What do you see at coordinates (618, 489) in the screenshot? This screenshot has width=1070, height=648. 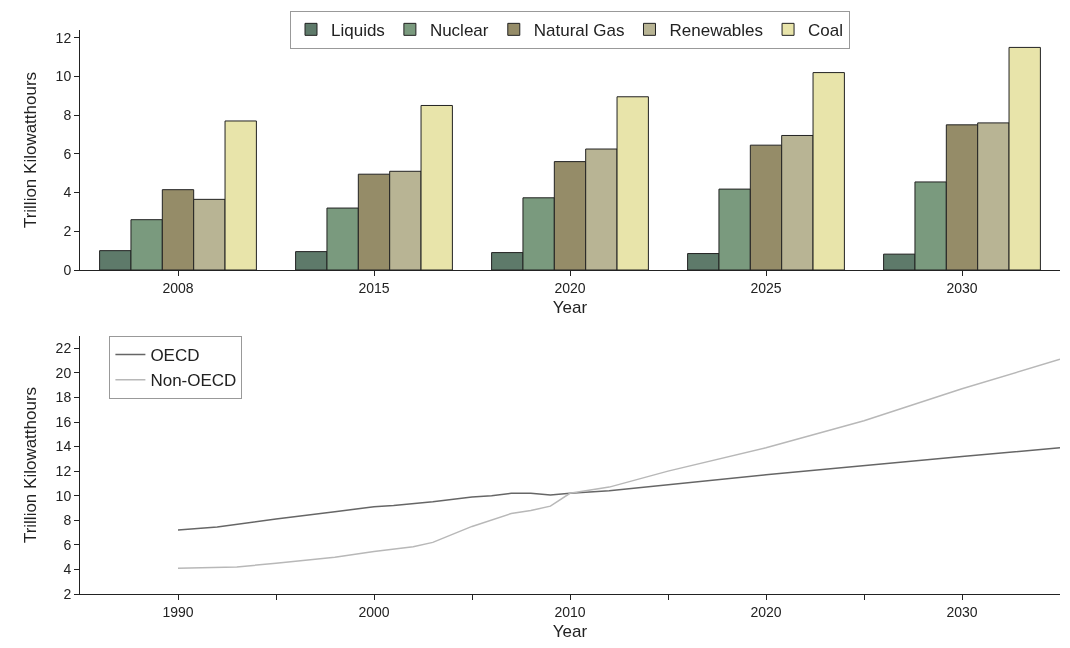 I see `line-series` at bounding box center [618, 489].